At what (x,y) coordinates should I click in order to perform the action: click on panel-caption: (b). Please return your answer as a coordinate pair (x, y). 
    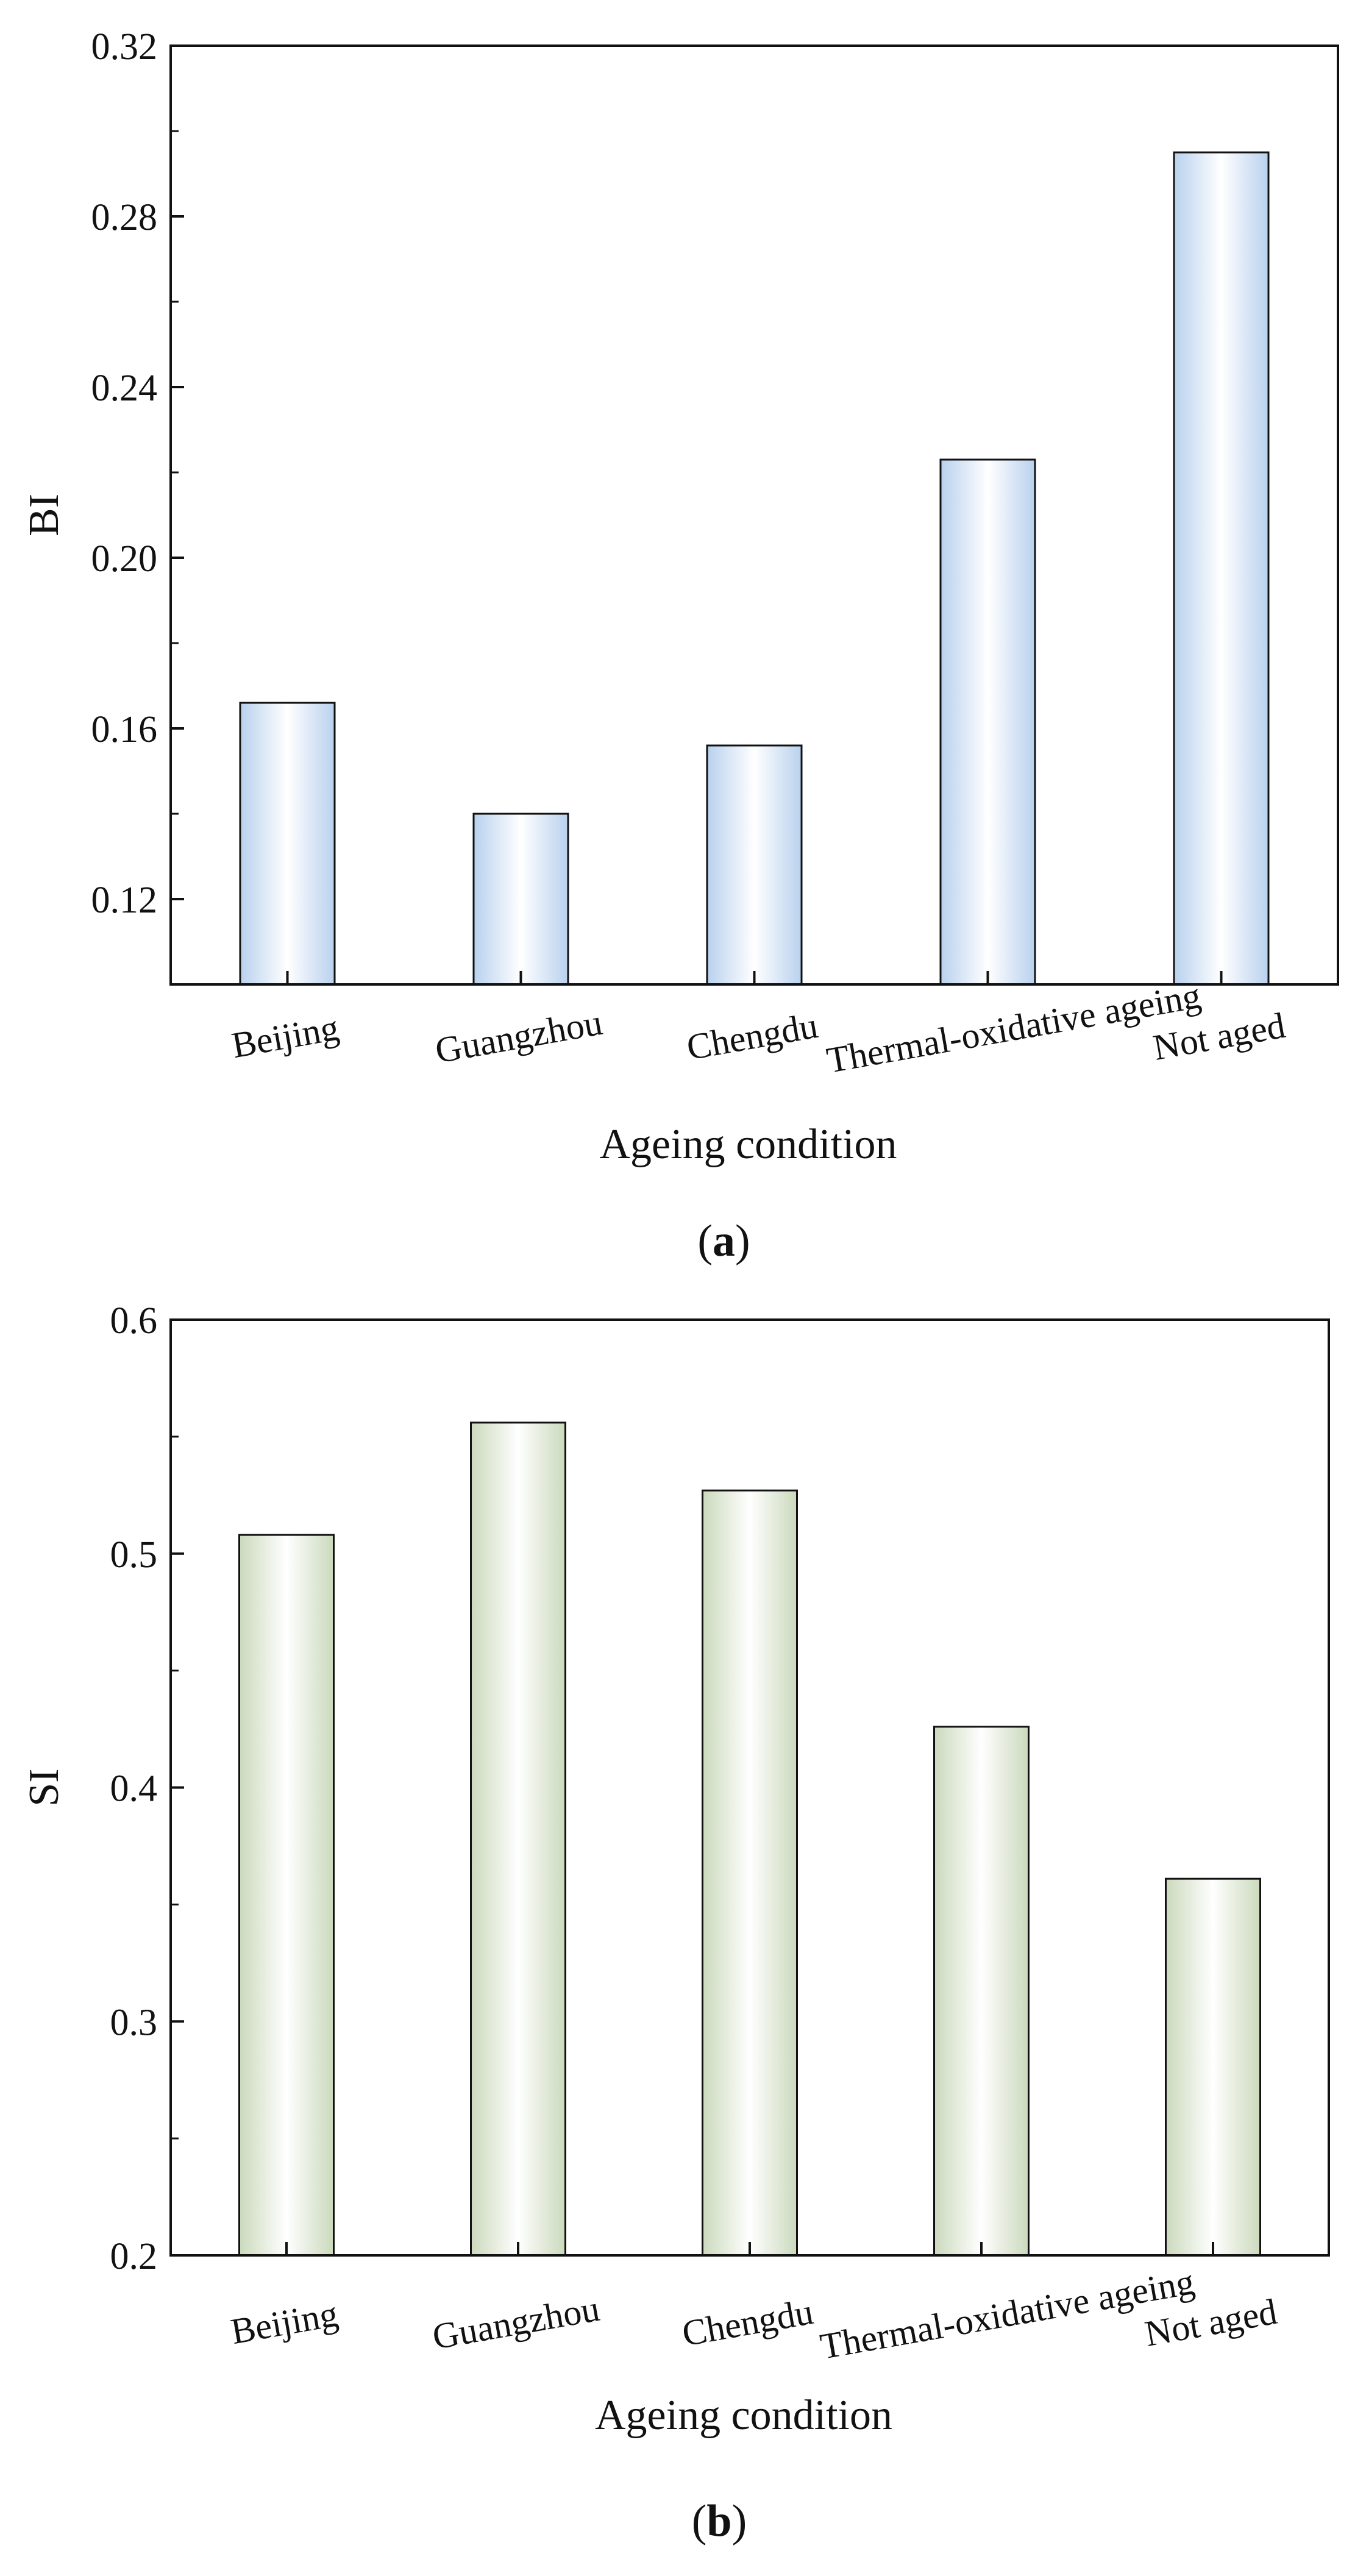
    Looking at the image, I should click on (719, 2521).